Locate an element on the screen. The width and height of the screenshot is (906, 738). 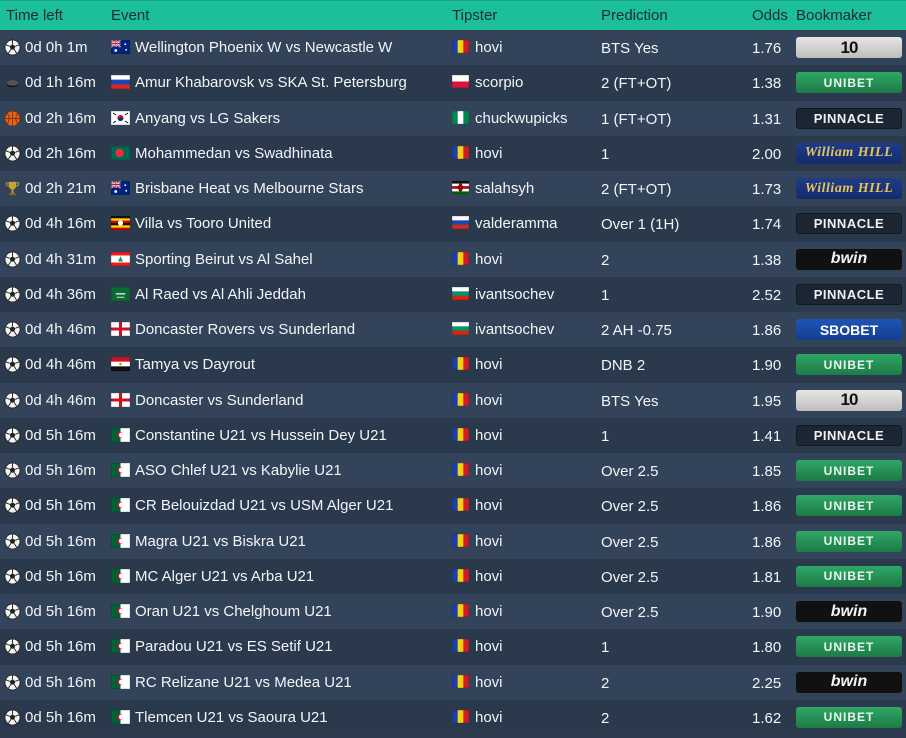
event-link: Doncaster vs Sunderland is located at coordinates (219, 400).